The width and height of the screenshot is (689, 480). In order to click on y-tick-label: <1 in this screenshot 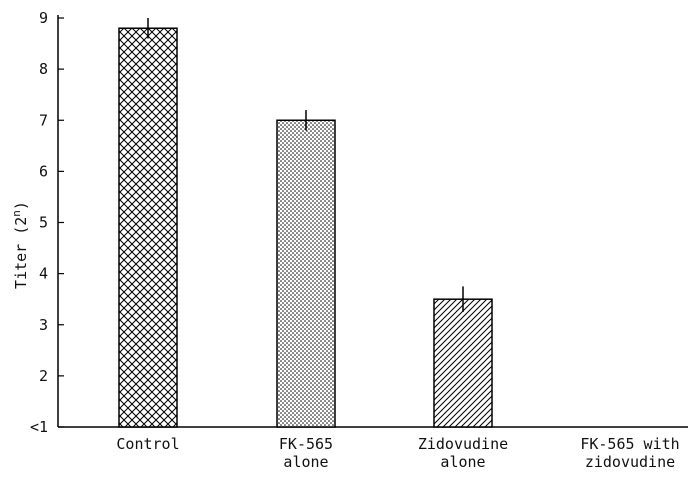, I will do `click(39, 427)`.